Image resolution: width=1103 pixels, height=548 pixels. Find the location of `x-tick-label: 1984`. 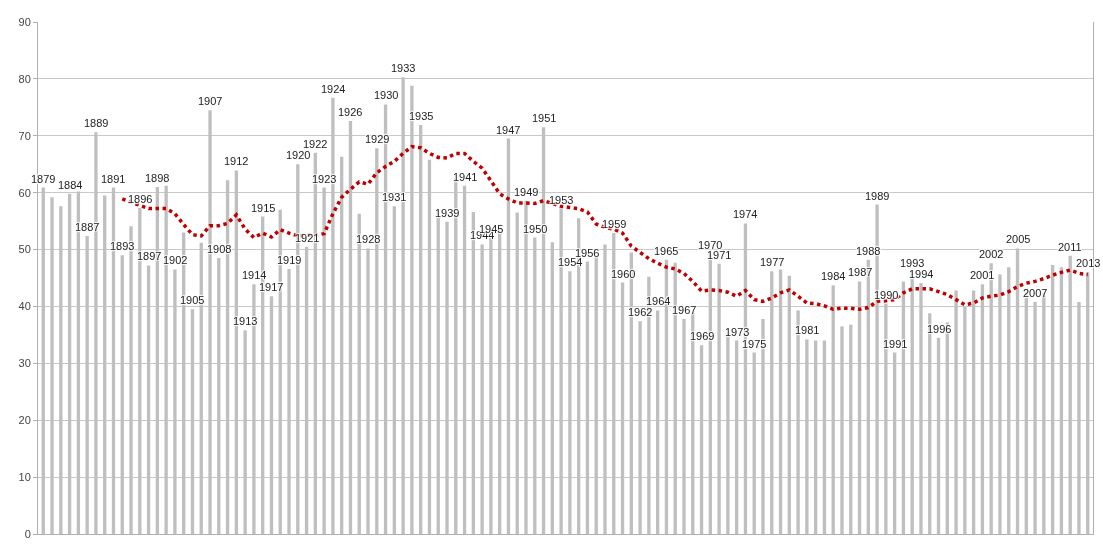

x-tick-label: 1984 is located at coordinates (833, 276).